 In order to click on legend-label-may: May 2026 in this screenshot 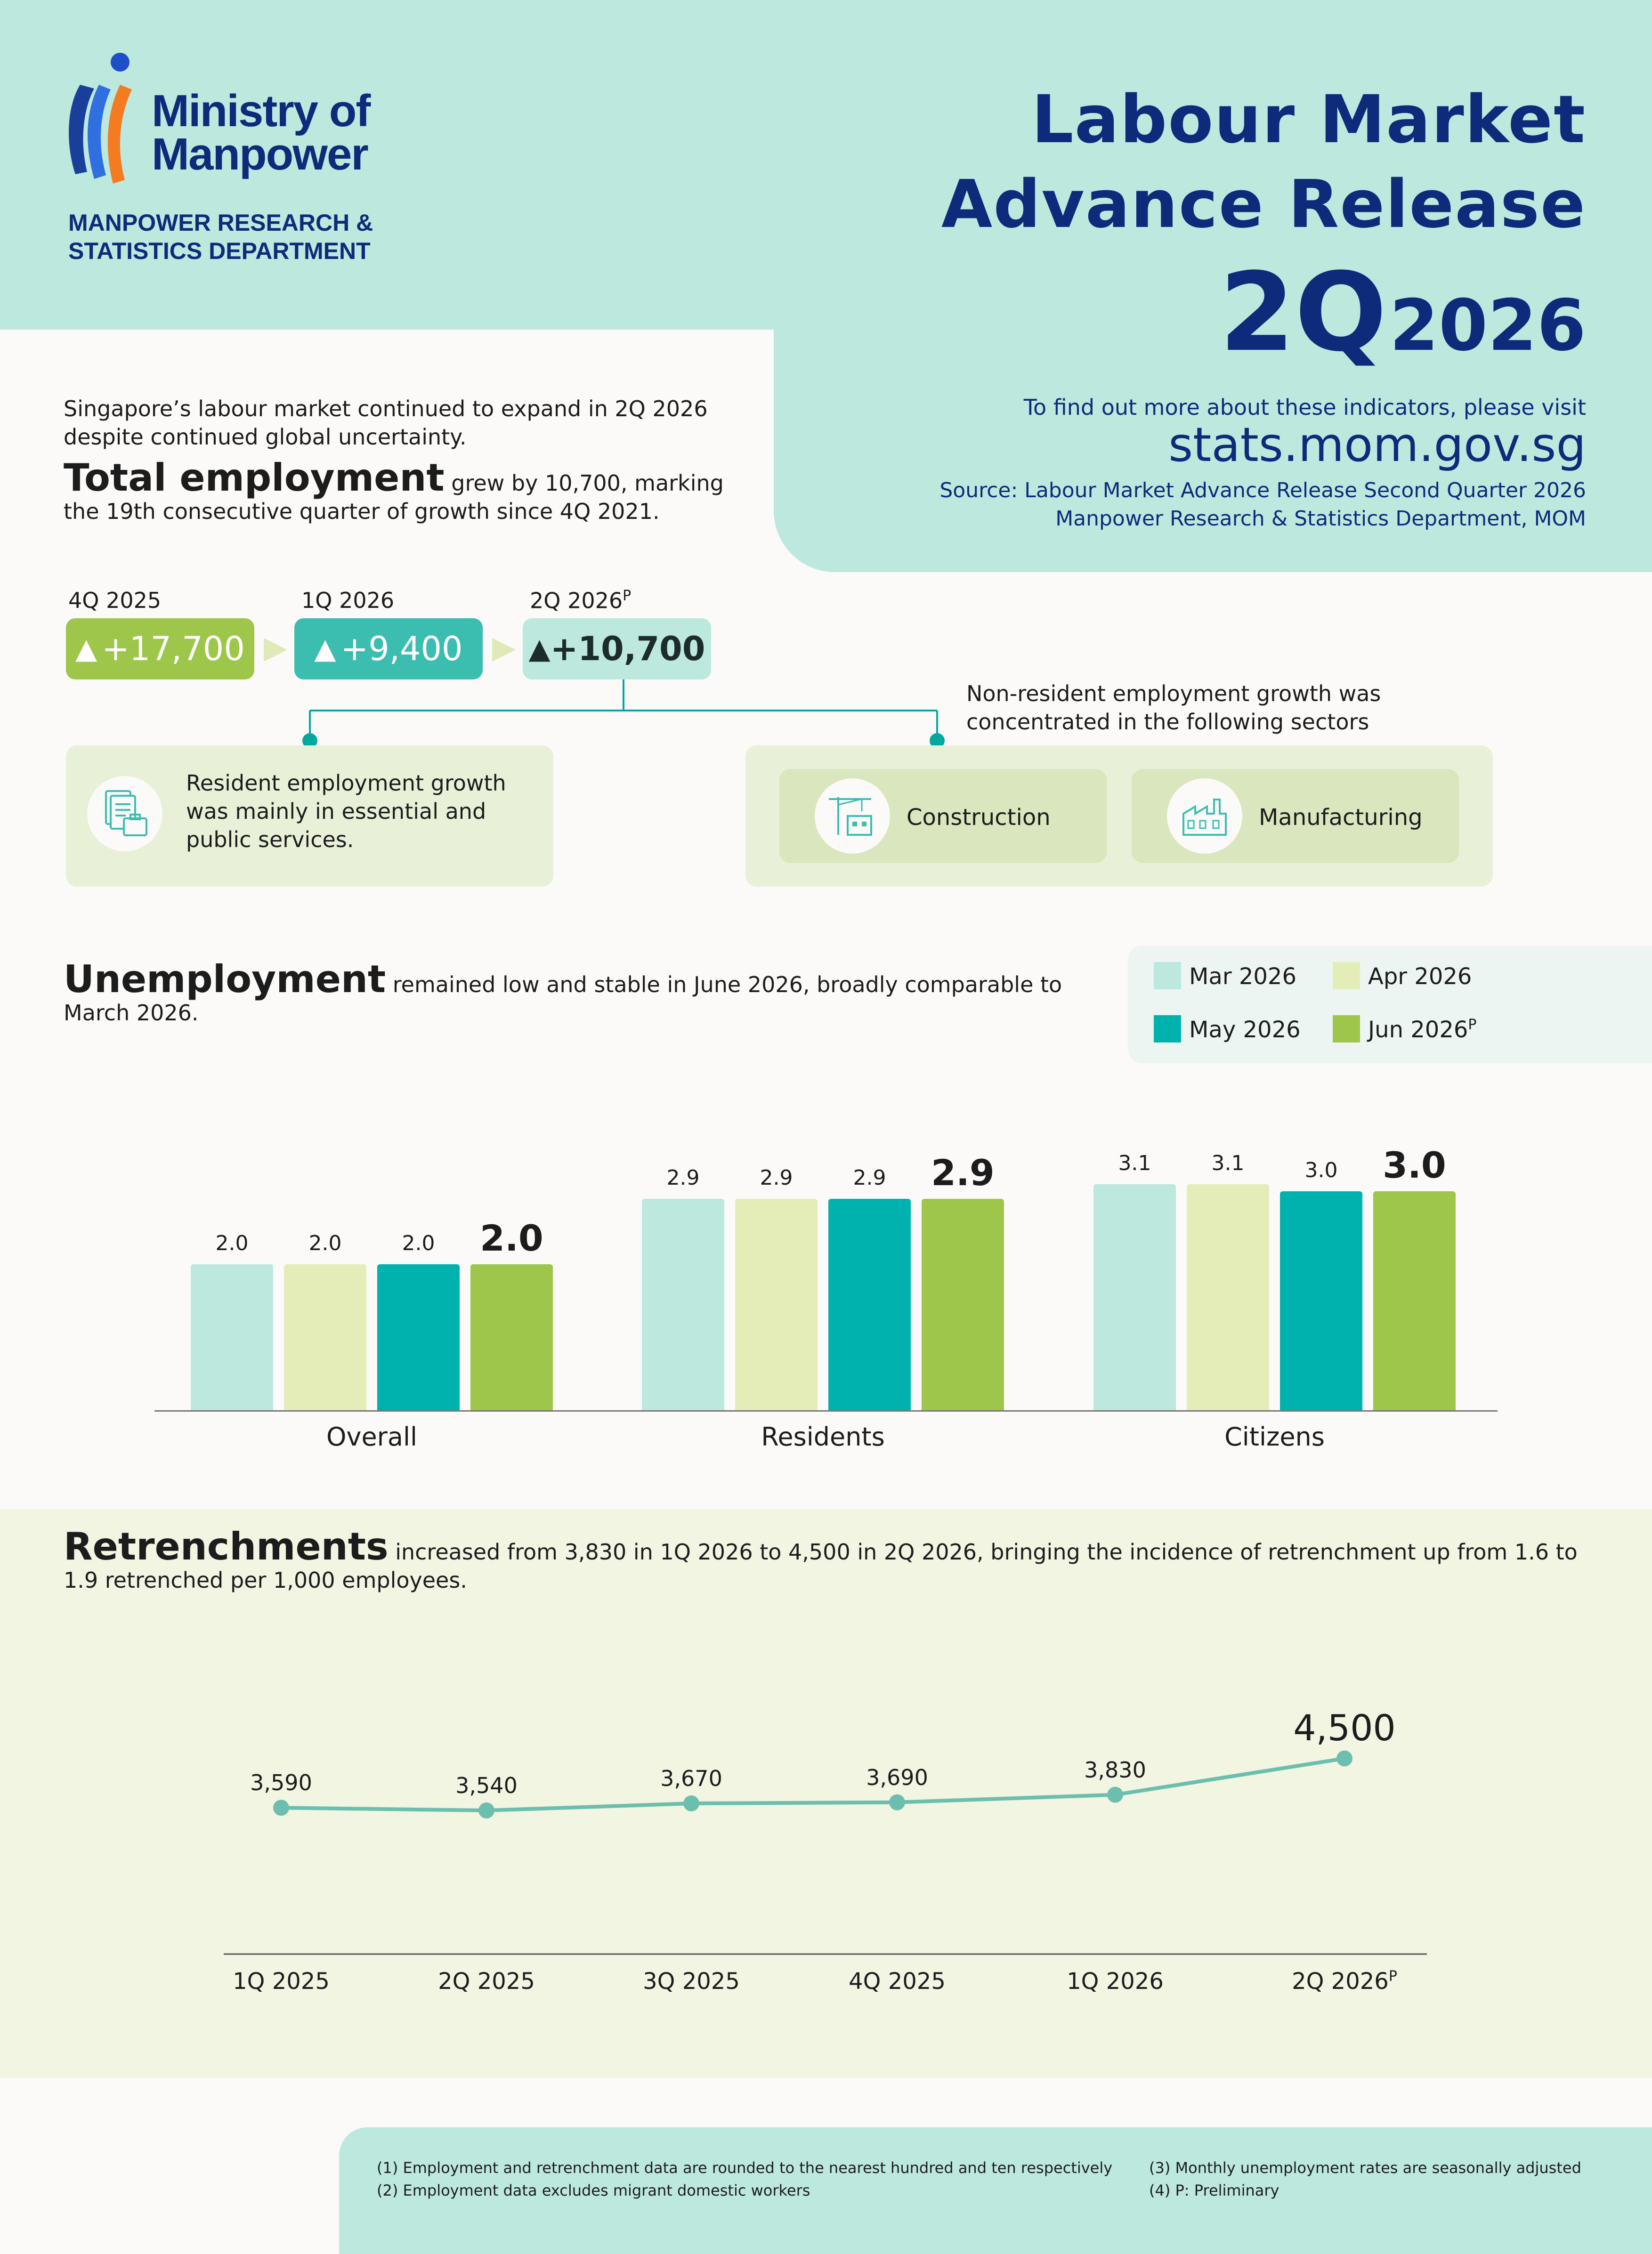, I will do `click(1245, 1030)`.